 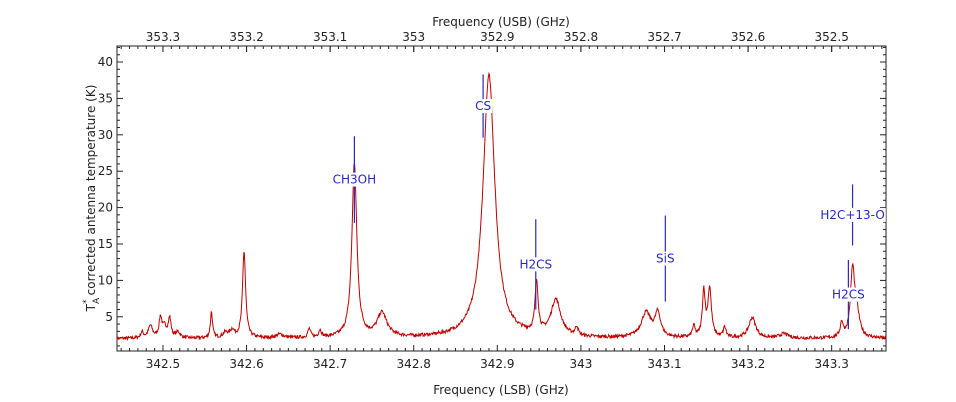 What do you see at coordinates (105, 171) in the screenshot?
I see `y-tick-label: 25` at bounding box center [105, 171].